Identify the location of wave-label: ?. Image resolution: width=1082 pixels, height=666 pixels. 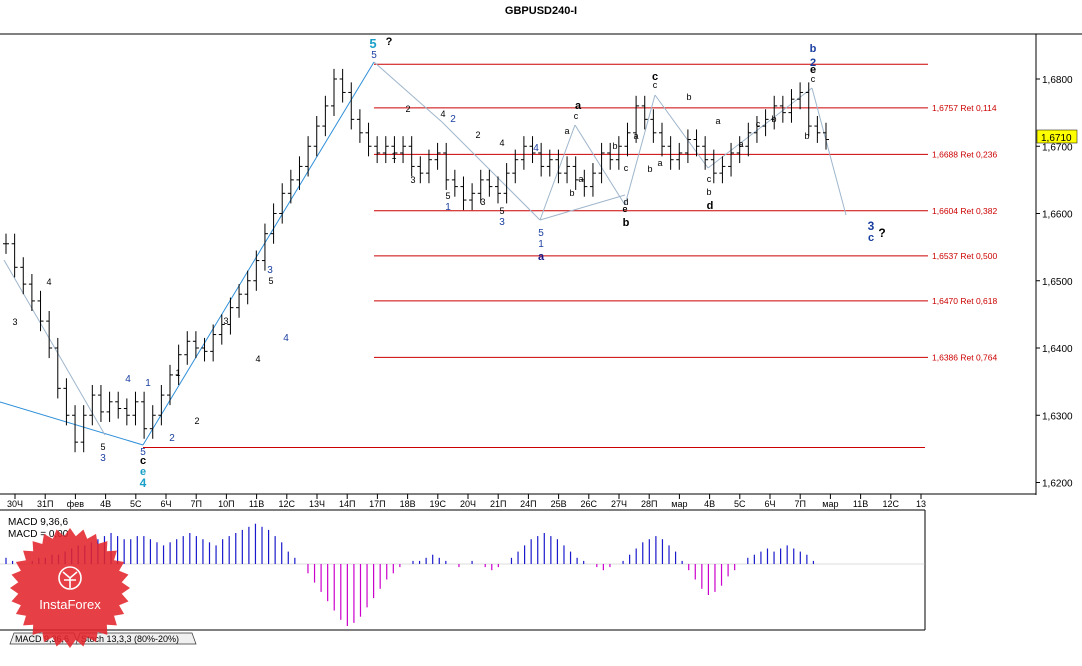
(389, 42).